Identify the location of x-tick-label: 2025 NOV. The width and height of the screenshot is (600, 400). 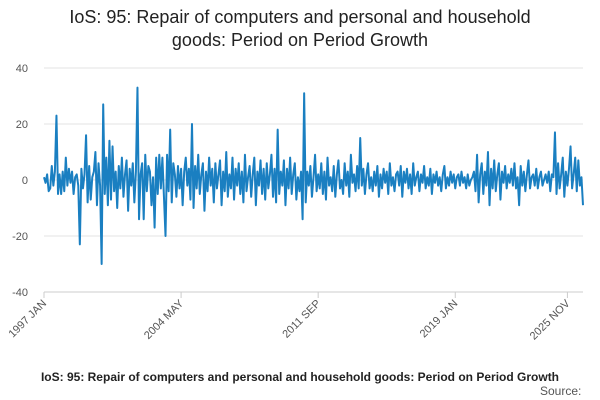
(550, 319).